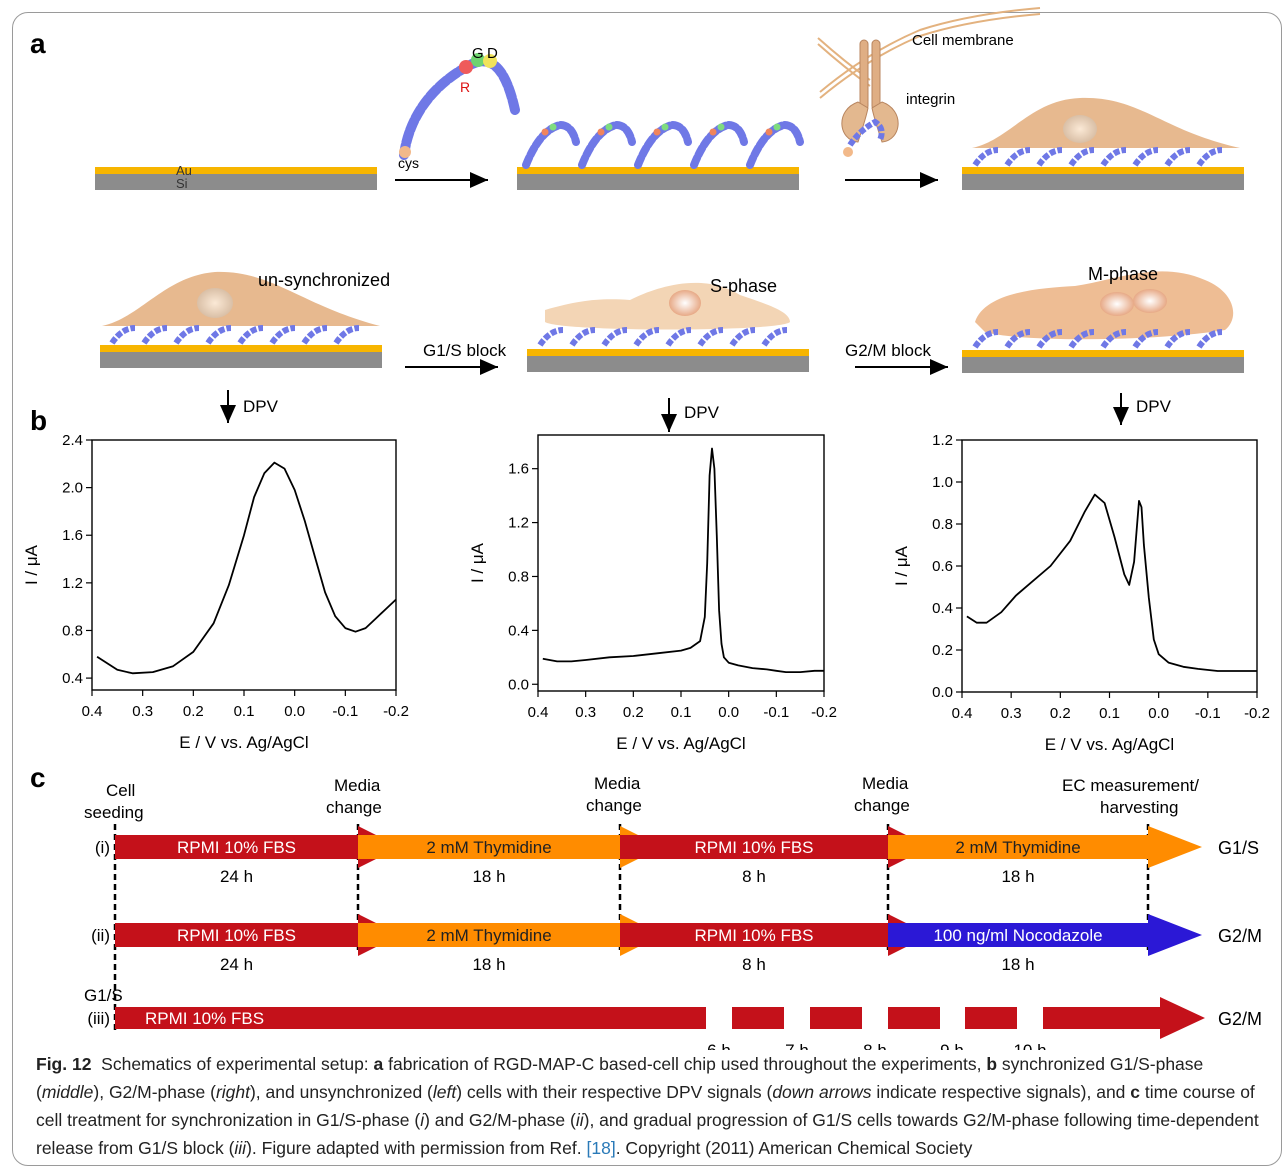 This screenshot has height=1172, width=1285. I want to click on label-g1s-block: G1/S block, so click(465, 350).